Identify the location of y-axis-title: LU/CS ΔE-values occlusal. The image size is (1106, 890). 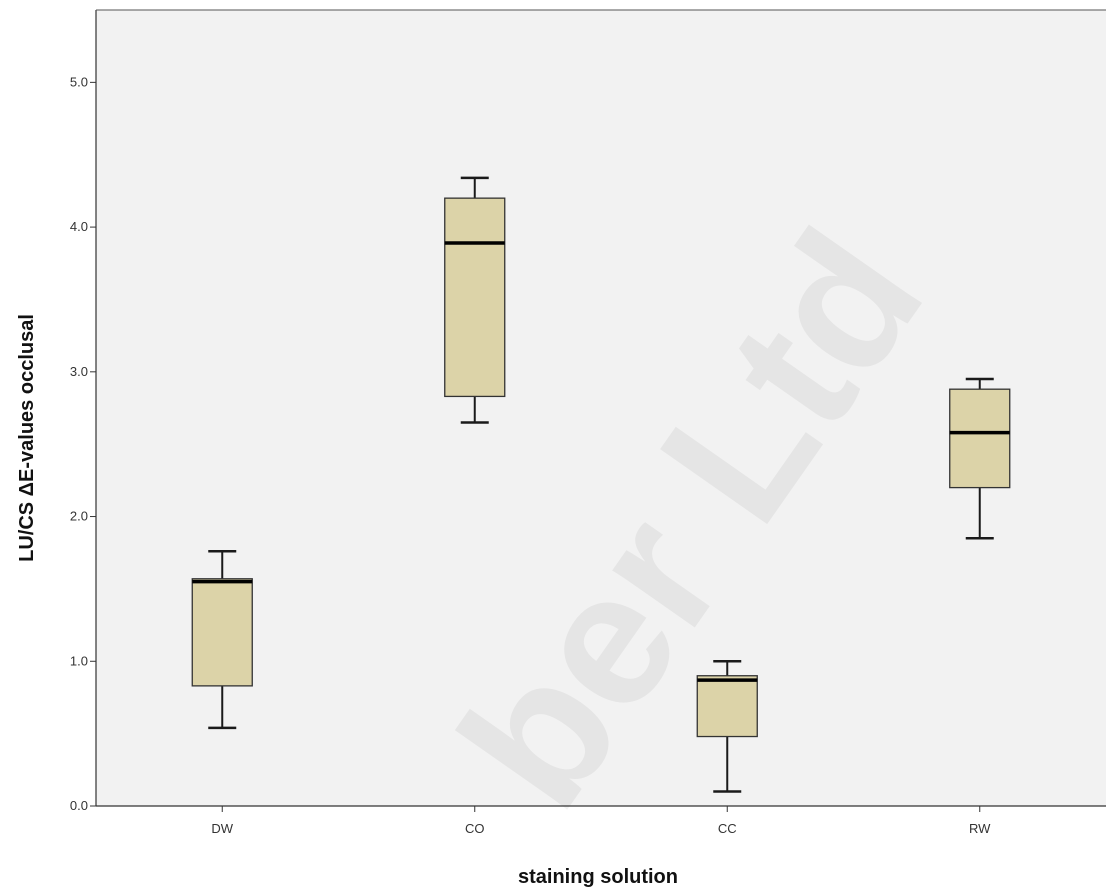
(27, 438).